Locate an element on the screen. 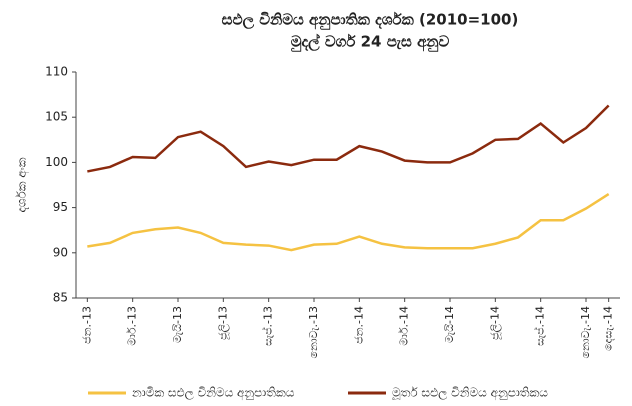 The width and height of the screenshot is (632, 406). x-tick-label: මාර්.-13 is located at coordinates (132, 326).